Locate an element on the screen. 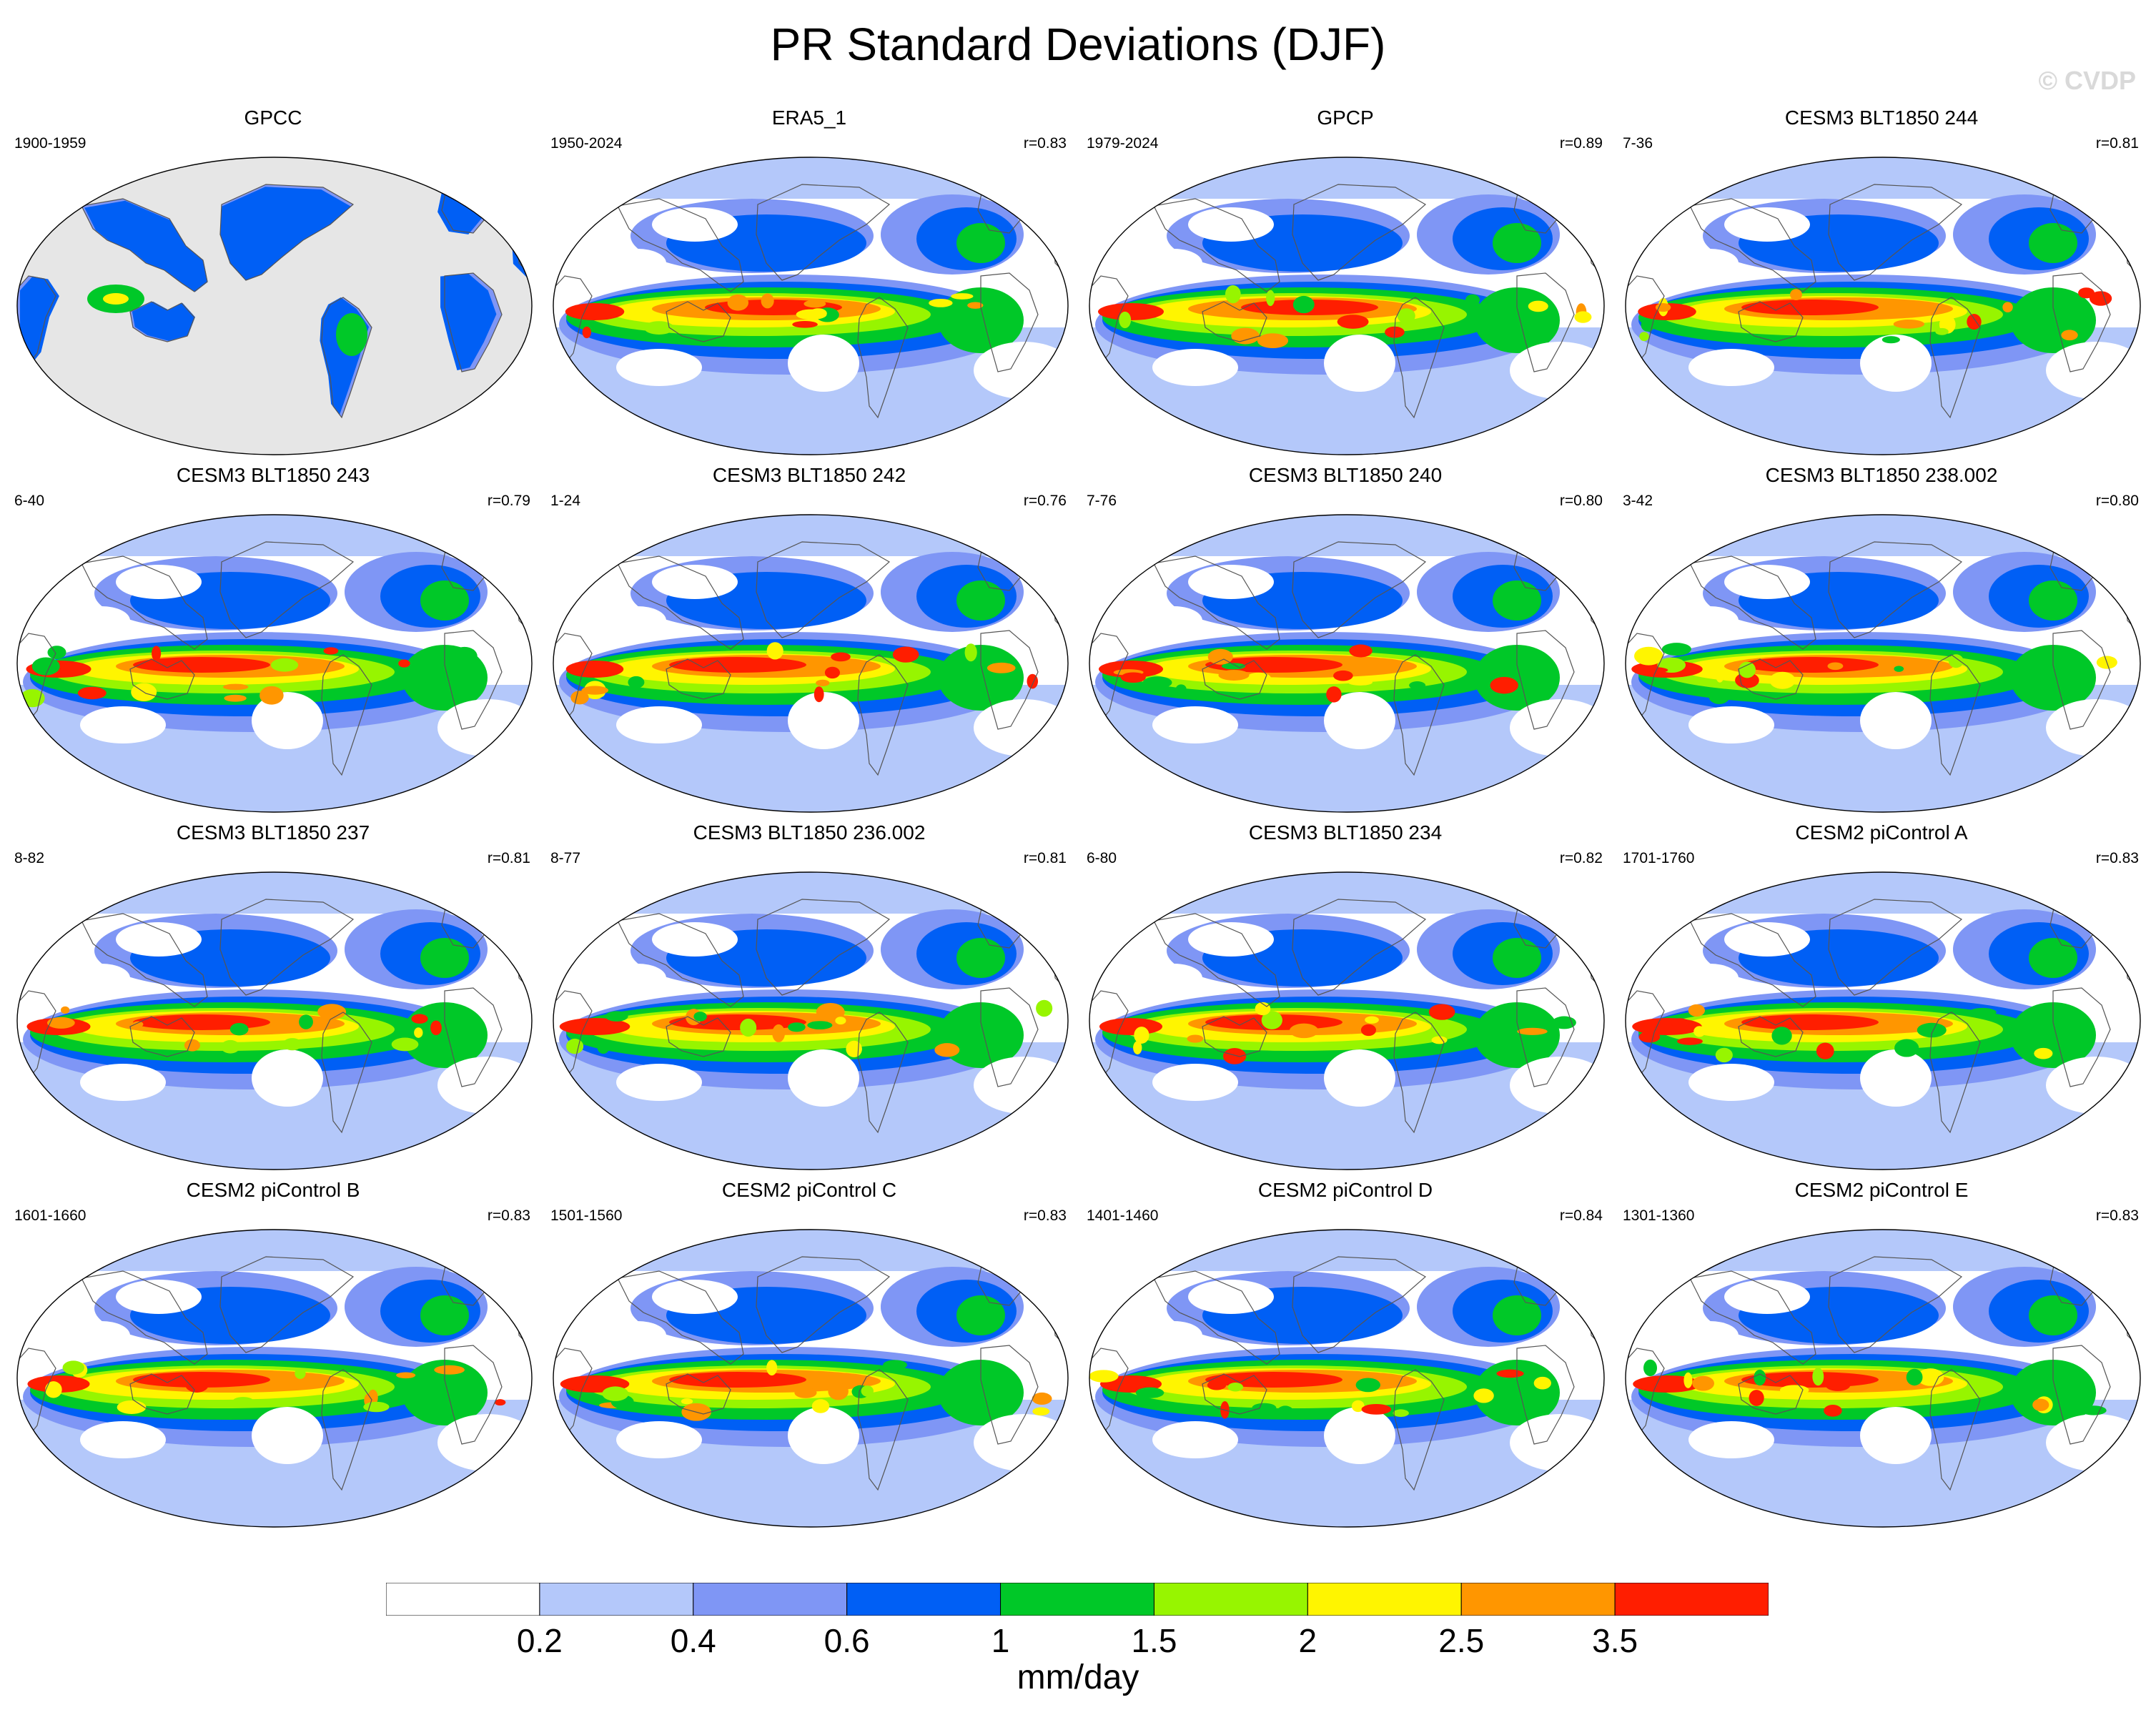 This screenshot has height=1720, width=2156. map-panel: ERA5_1 1950-2024 r=0.83 is located at coordinates (809, 285).